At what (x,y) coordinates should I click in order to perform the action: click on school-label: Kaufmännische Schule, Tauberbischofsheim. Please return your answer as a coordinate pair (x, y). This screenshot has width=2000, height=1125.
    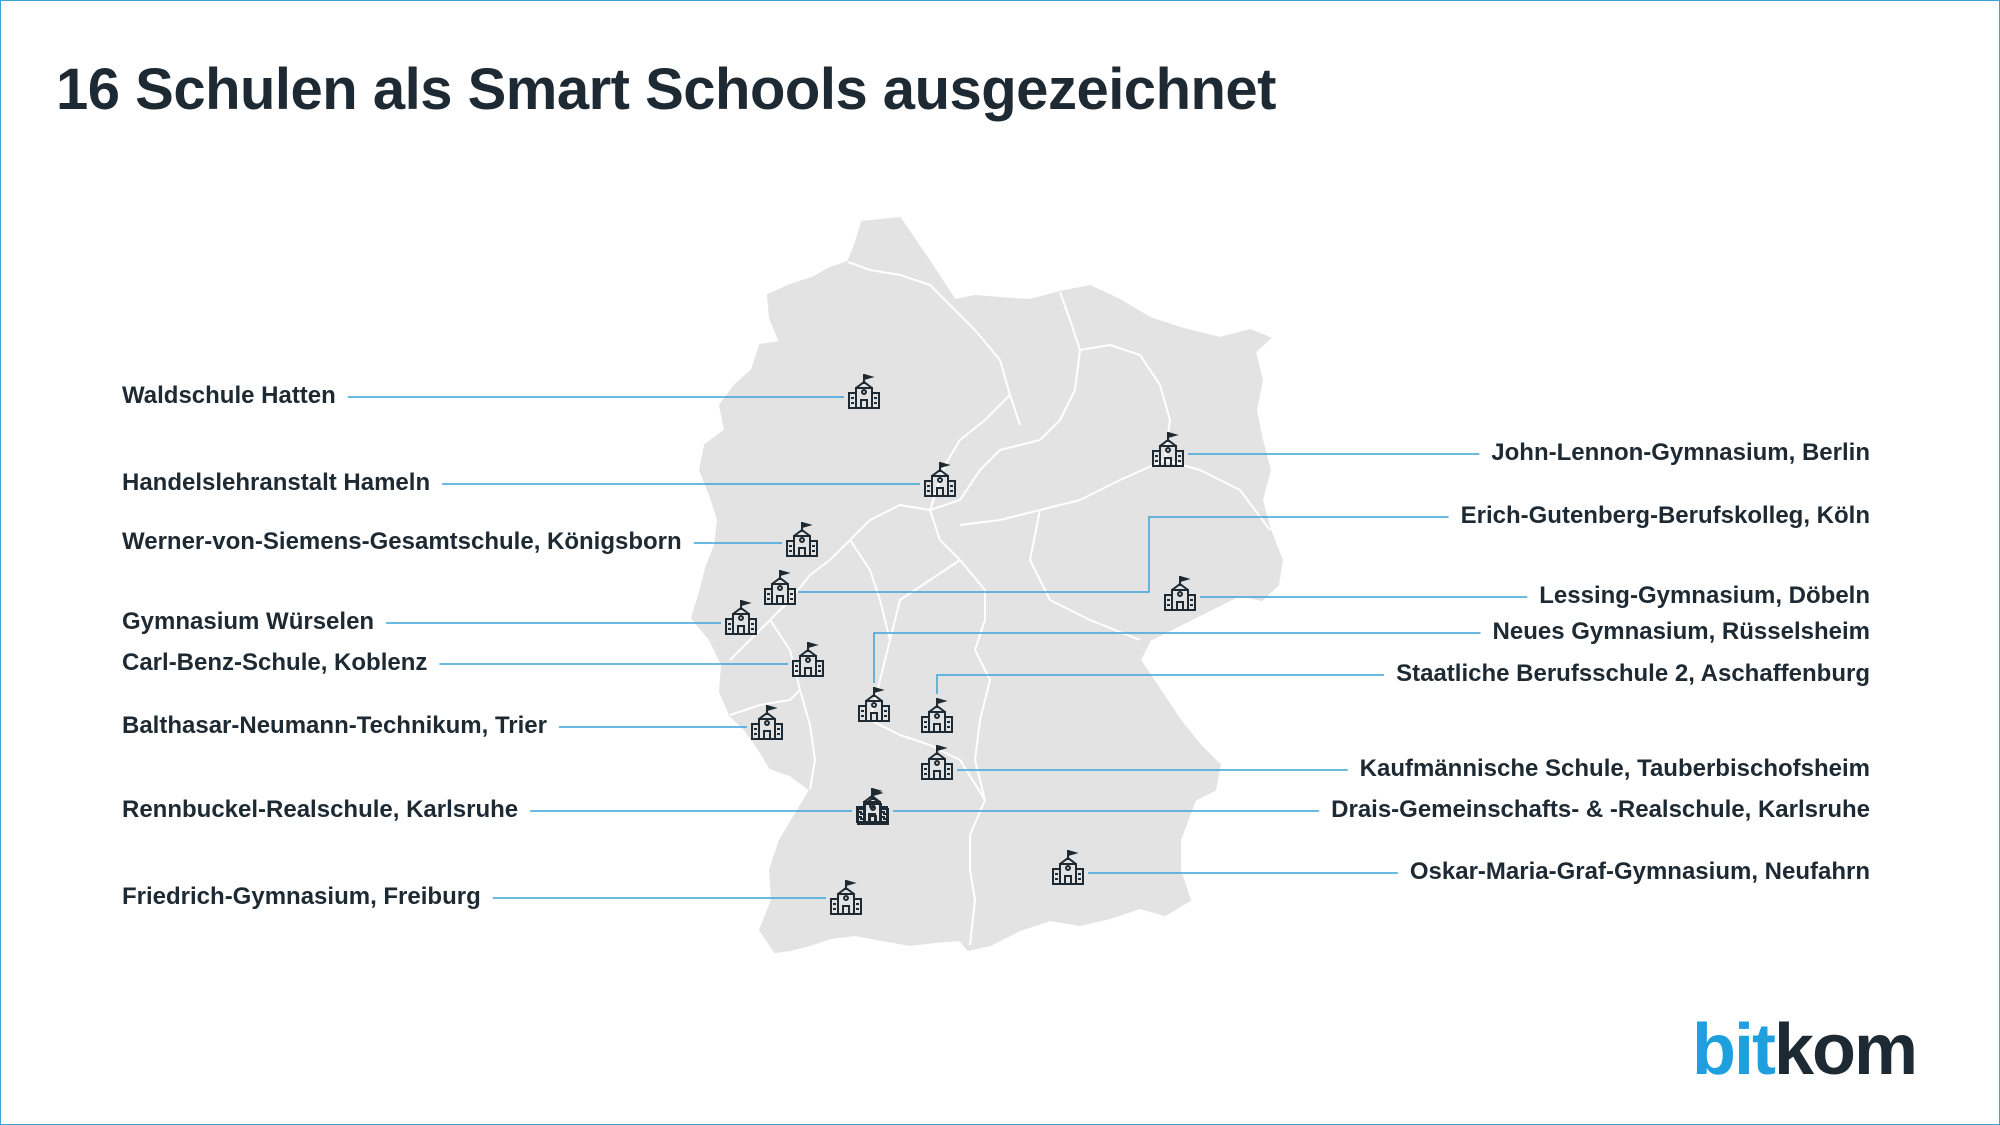
    Looking at the image, I should click on (1614, 768).